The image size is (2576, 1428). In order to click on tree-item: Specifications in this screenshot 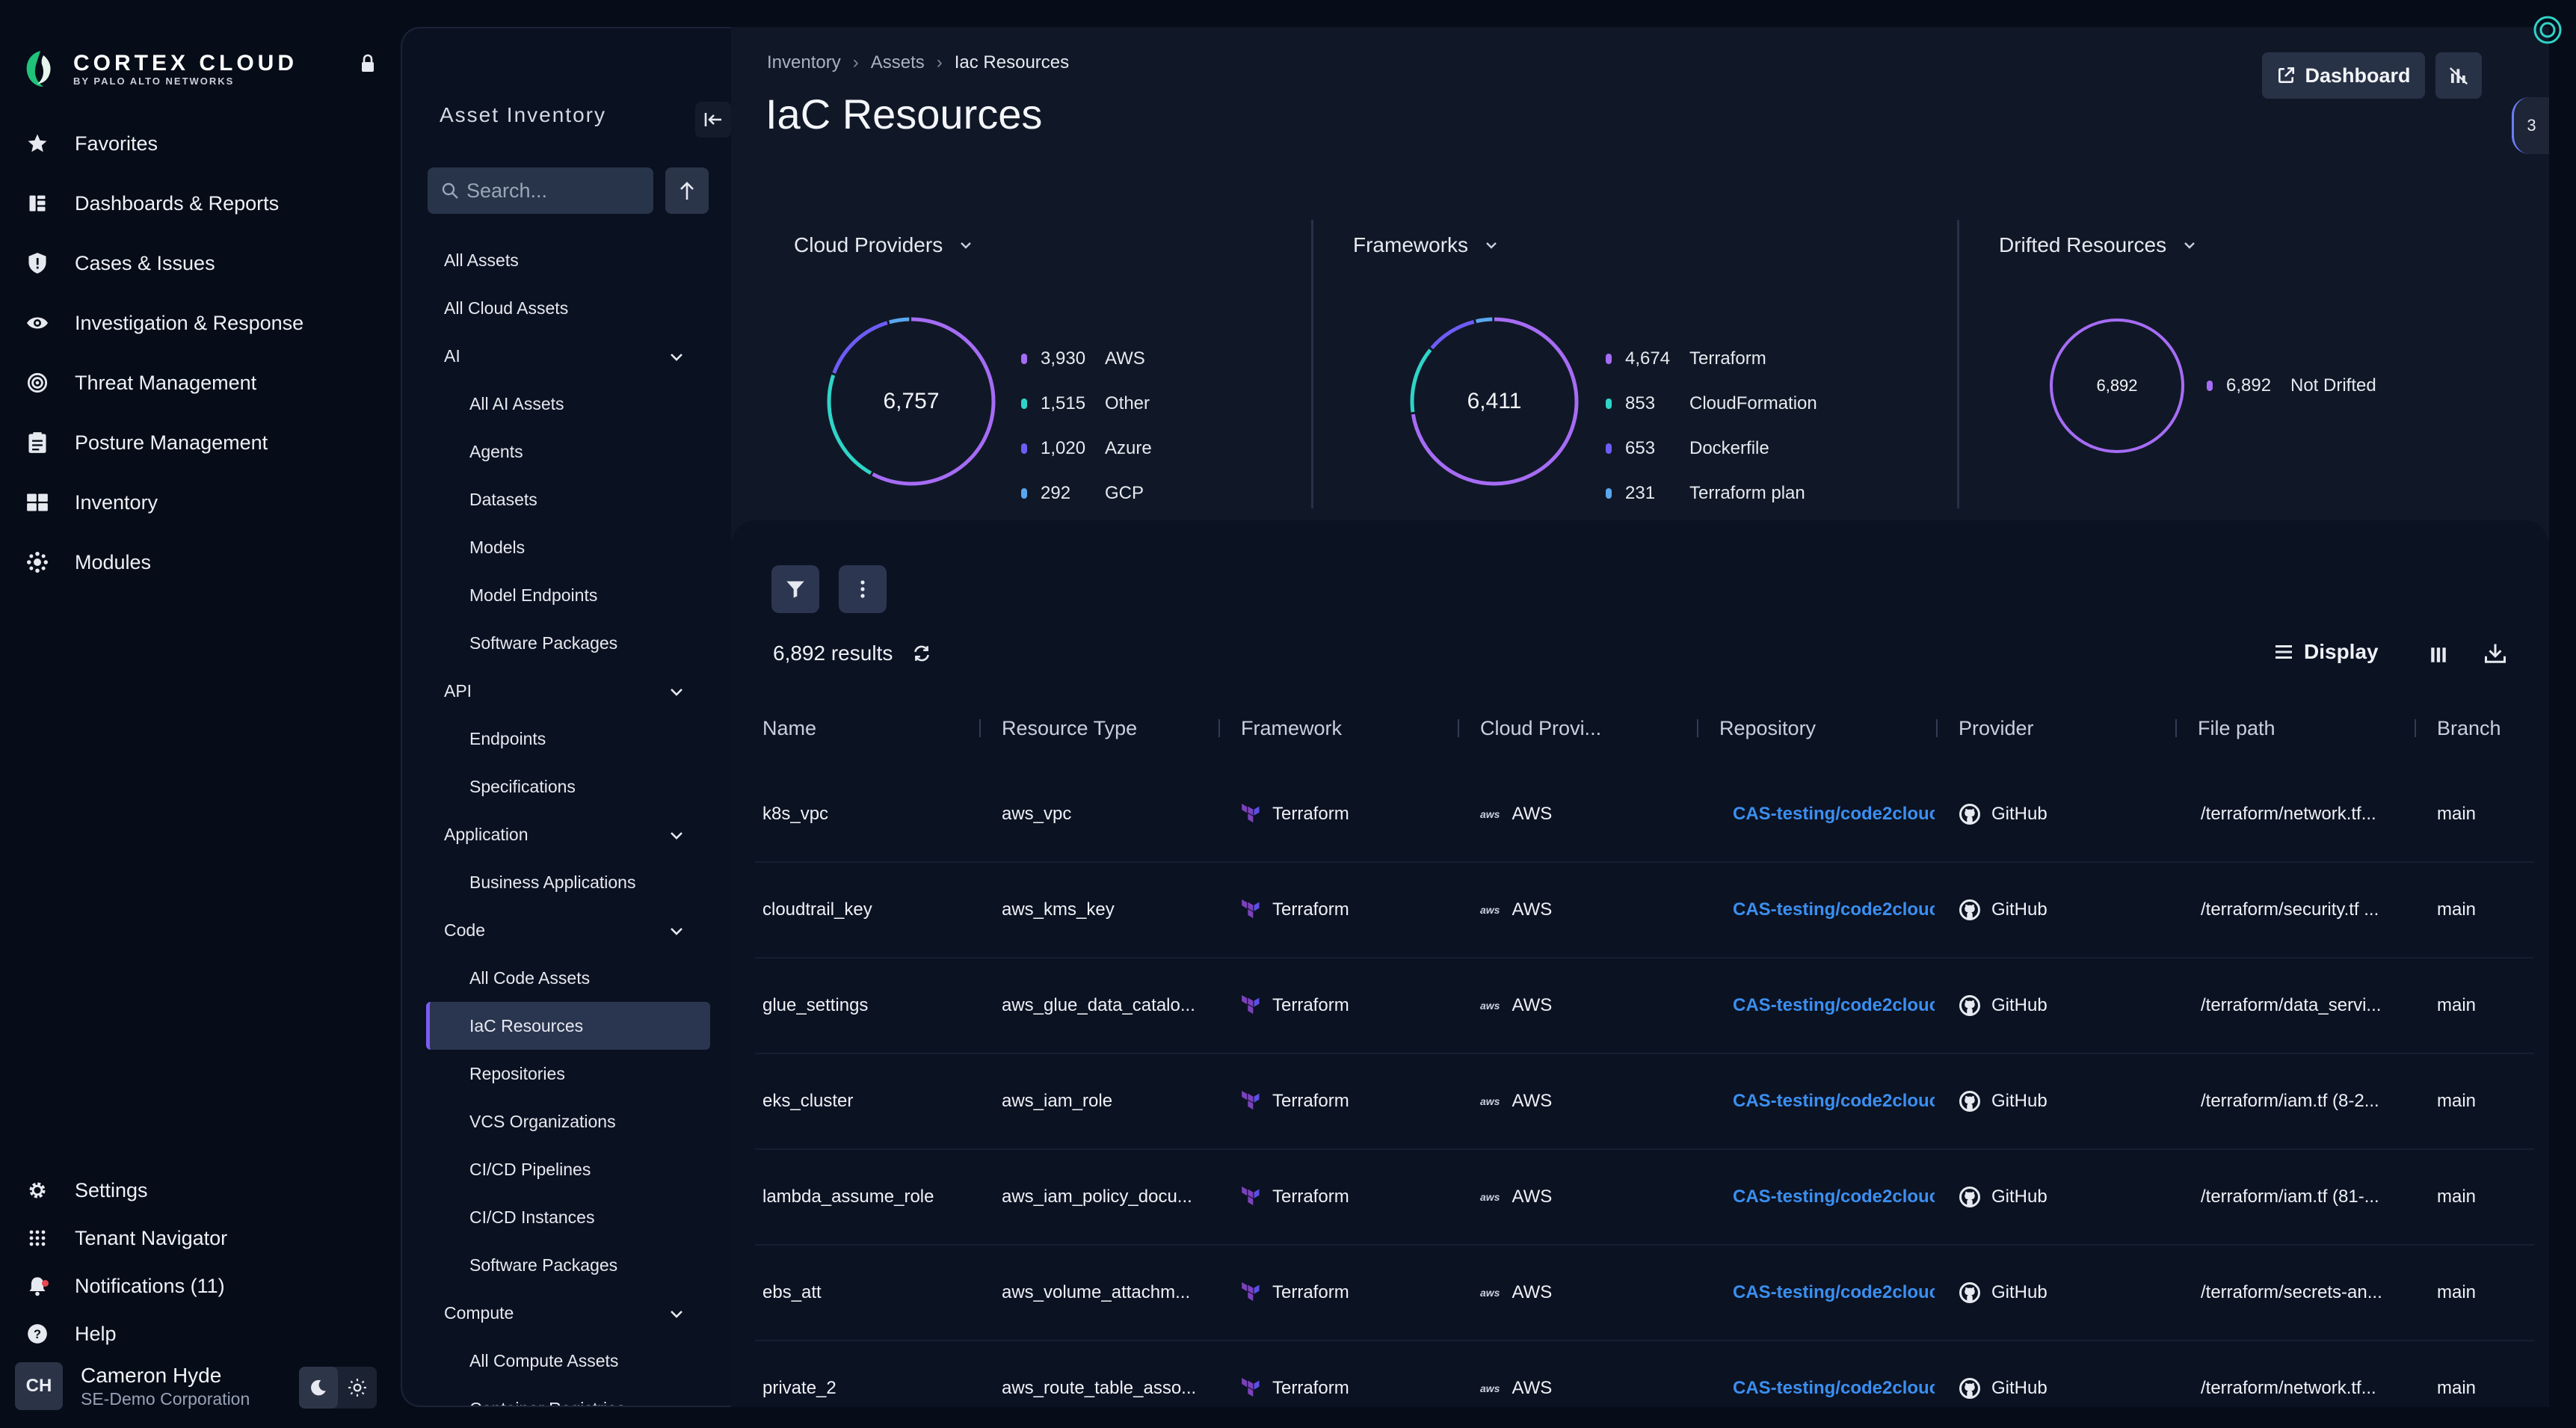, I will do `click(568, 786)`.